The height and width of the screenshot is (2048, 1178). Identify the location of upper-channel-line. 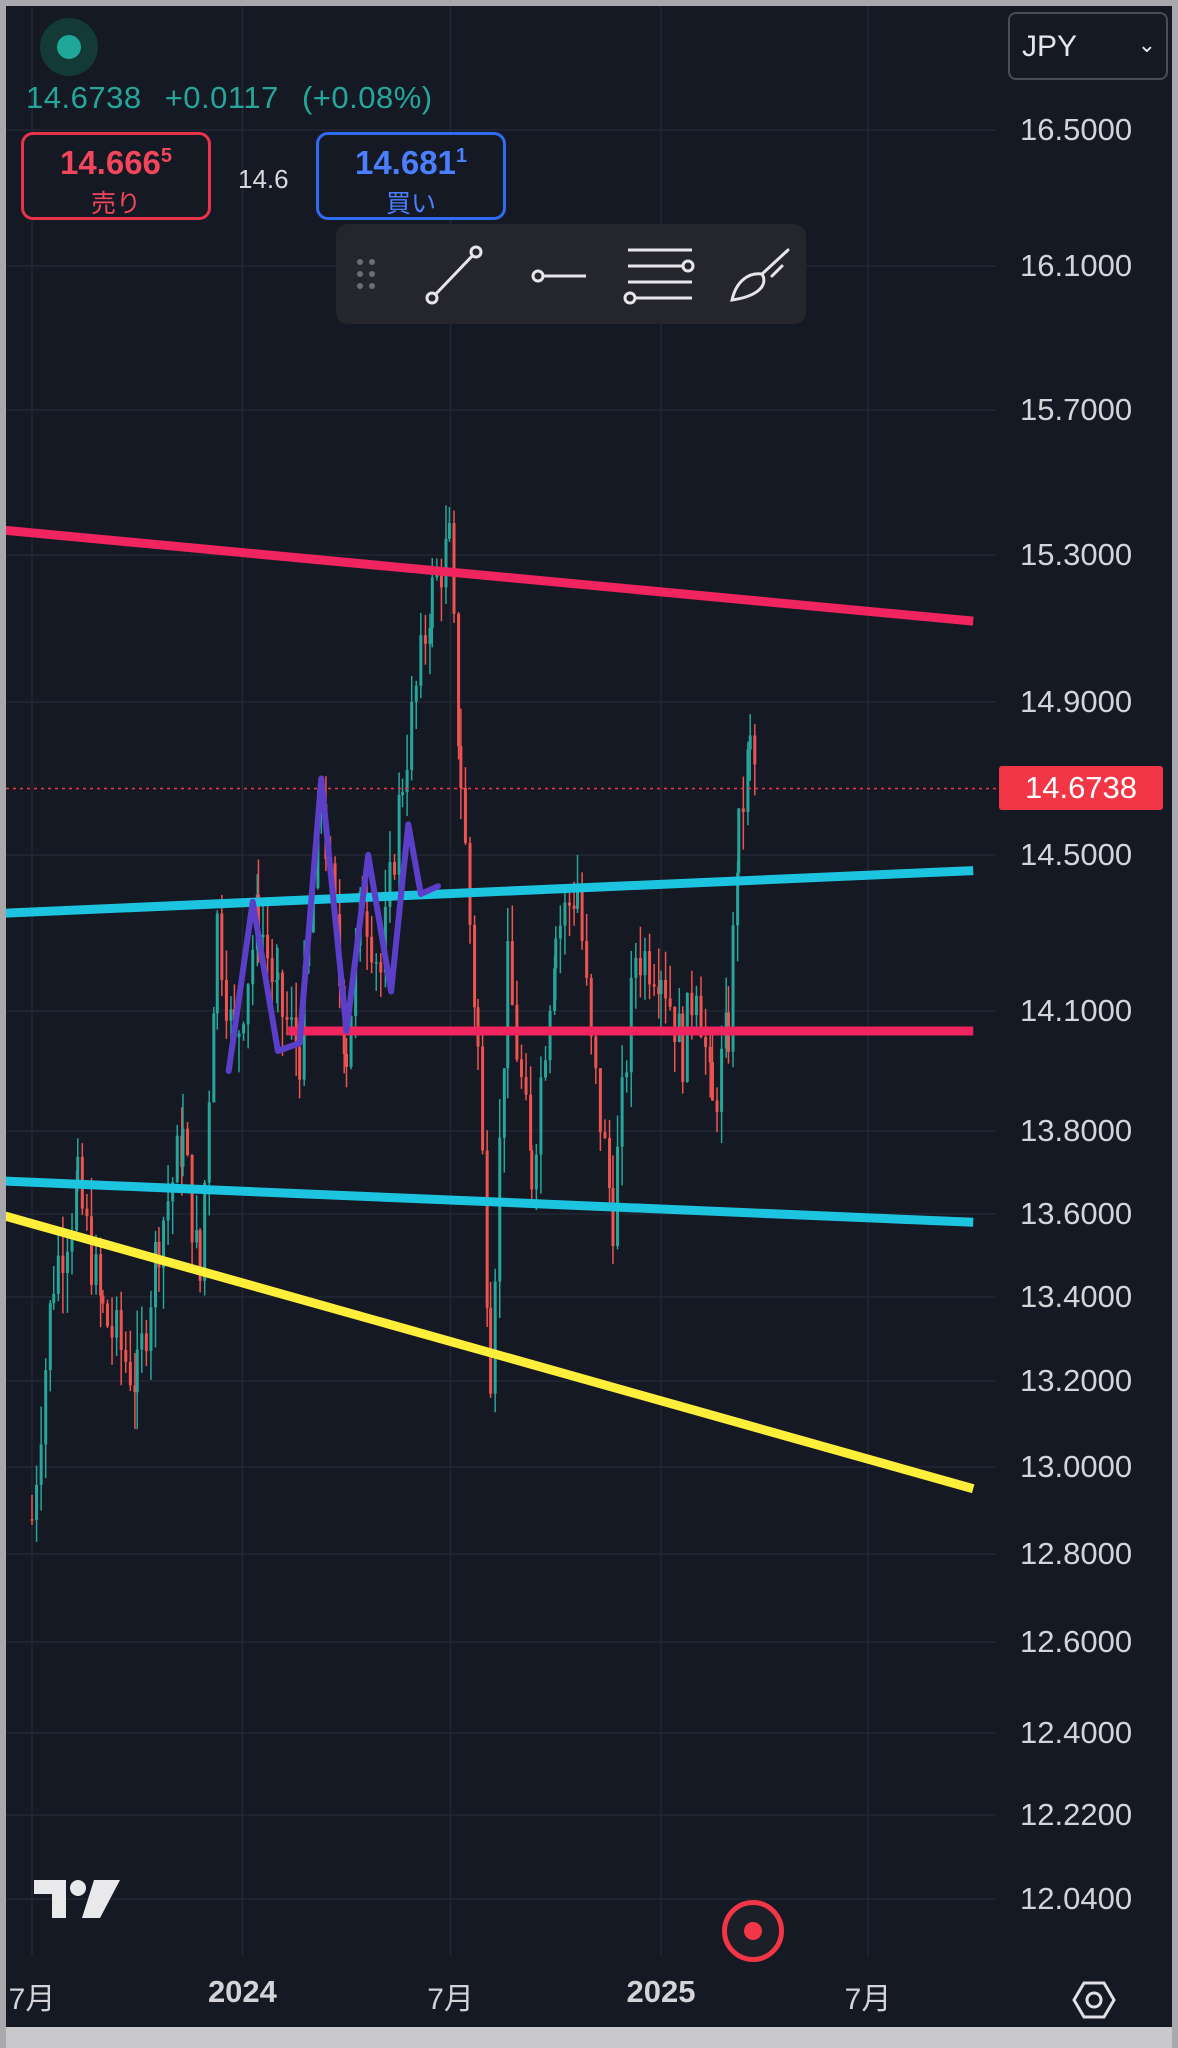
(490, 892).